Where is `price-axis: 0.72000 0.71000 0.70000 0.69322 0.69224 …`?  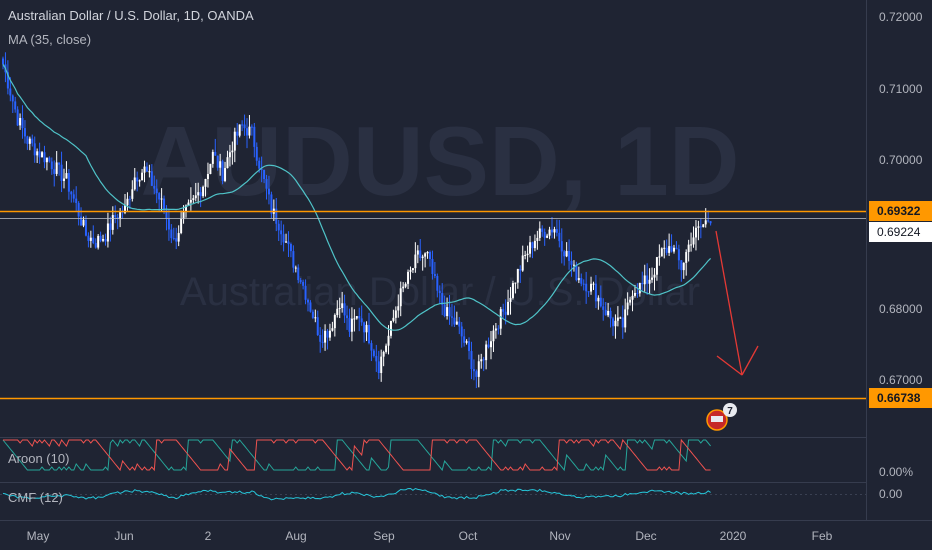 price-axis: 0.72000 0.71000 0.70000 0.69322 0.69224 … is located at coordinates (900, 255).